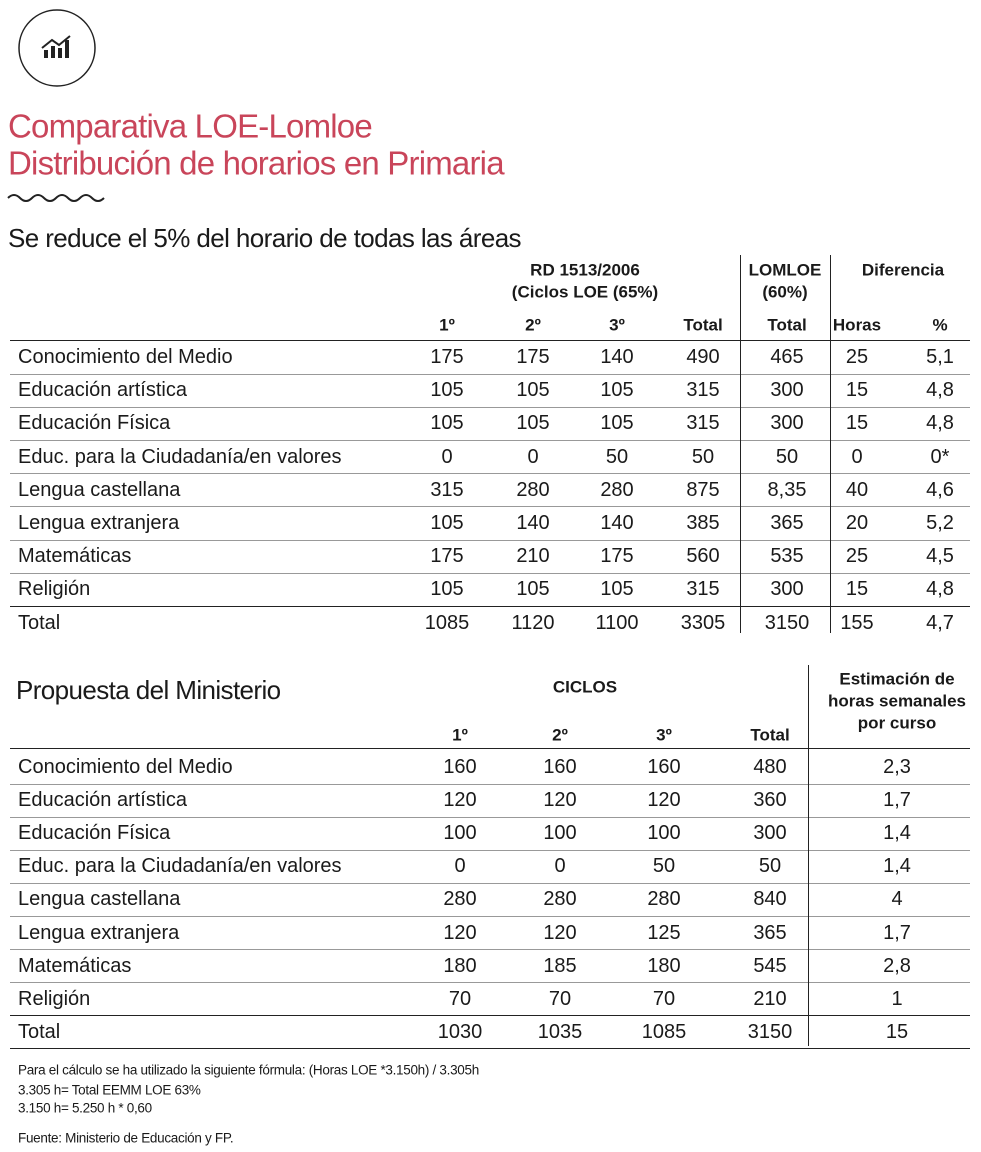 The height and width of the screenshot is (1152, 981). I want to click on icon-circle, so click(57, 48).